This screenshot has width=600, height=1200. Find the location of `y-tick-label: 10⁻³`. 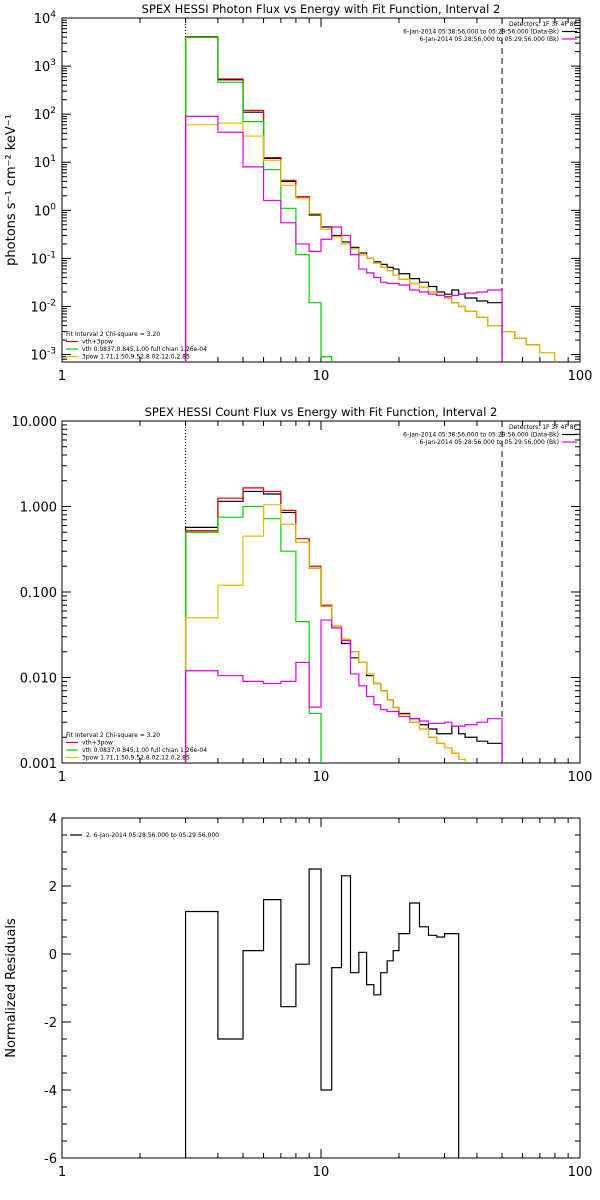

y-tick-label: 10⁻³ is located at coordinates (43, 355).